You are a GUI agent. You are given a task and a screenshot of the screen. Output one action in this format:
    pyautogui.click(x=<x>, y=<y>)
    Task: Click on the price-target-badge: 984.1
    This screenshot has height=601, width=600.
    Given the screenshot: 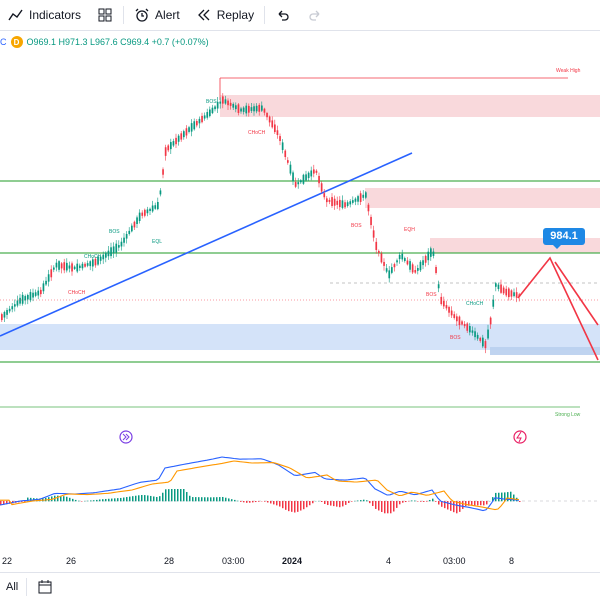 What is the action you would take?
    pyautogui.click(x=564, y=236)
    